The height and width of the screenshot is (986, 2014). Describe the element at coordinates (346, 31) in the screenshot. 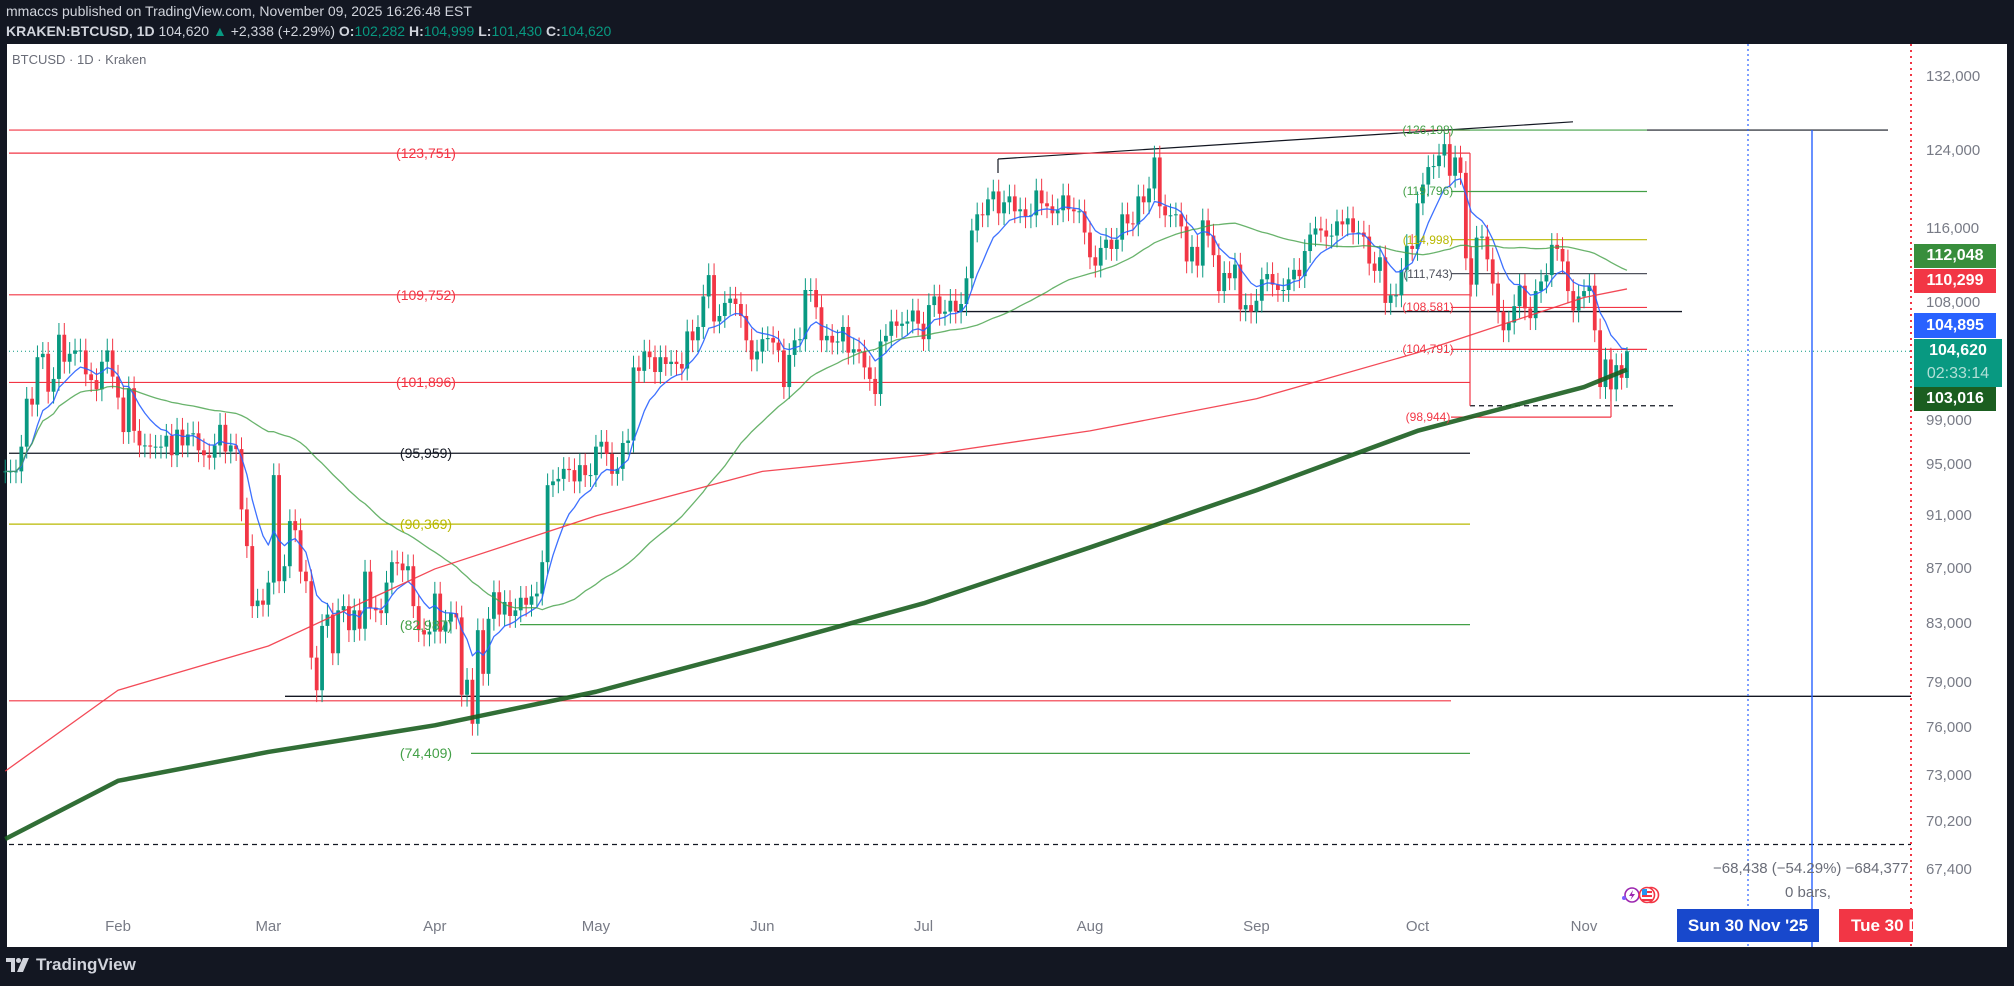

I see `open-label: O:` at that location.